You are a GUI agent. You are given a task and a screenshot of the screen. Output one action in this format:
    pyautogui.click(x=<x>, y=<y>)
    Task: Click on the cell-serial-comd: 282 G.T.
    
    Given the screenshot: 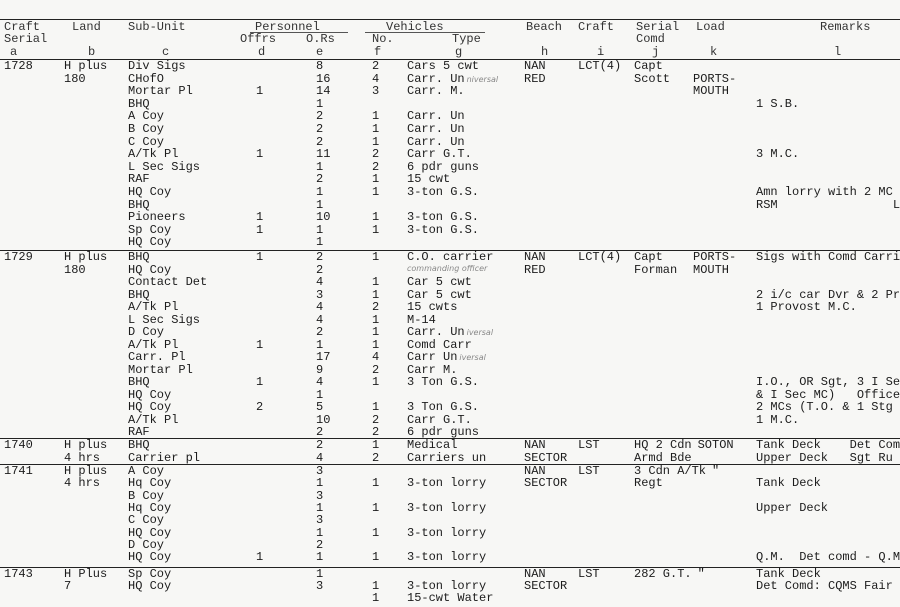 What is the action you would take?
    pyautogui.click(x=663, y=574)
    